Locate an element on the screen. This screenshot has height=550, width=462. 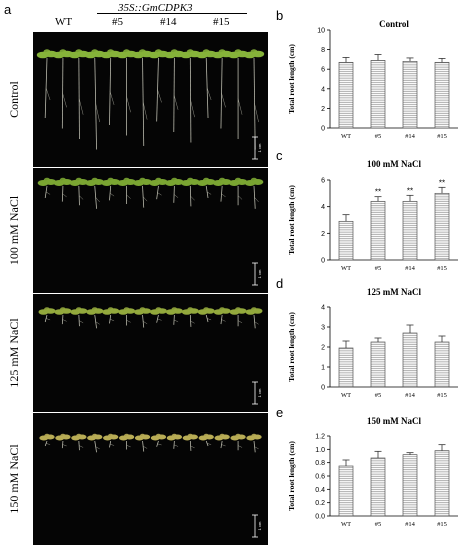
y-tick-label: 8 is located at coordinates (323, 50).